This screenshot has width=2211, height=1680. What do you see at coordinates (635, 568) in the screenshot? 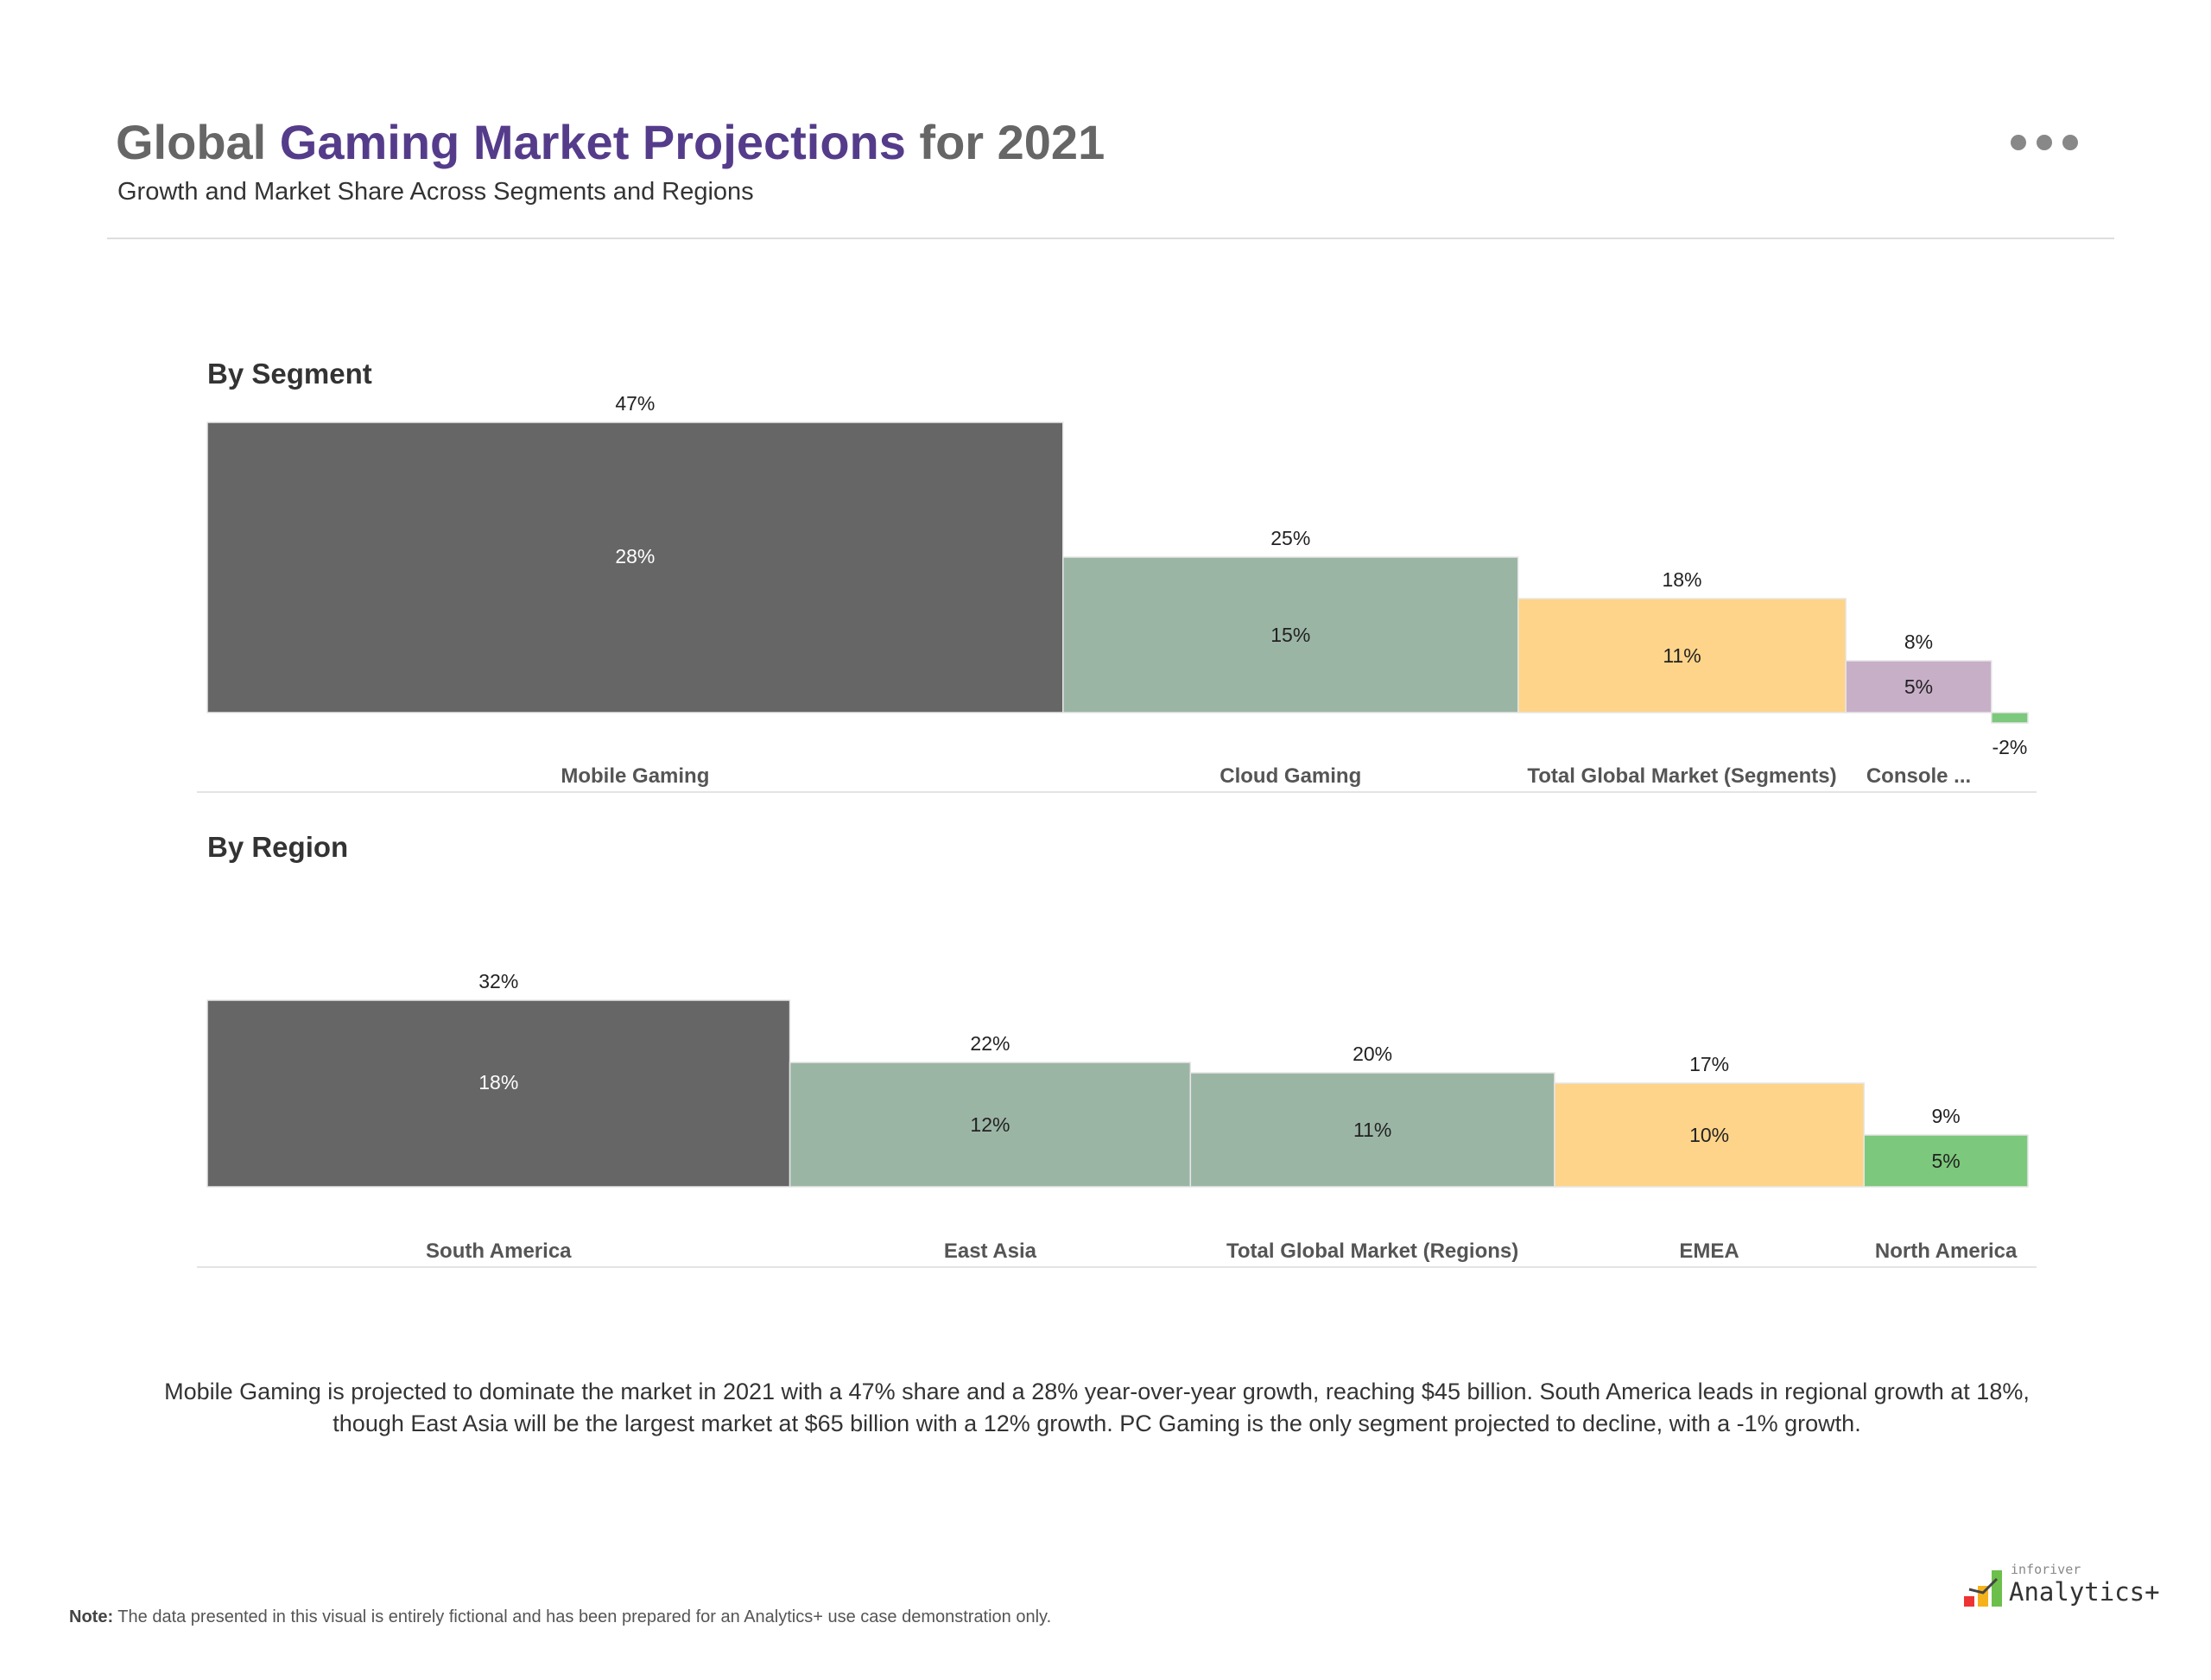
I see `bar-mobile-gaming` at bounding box center [635, 568].